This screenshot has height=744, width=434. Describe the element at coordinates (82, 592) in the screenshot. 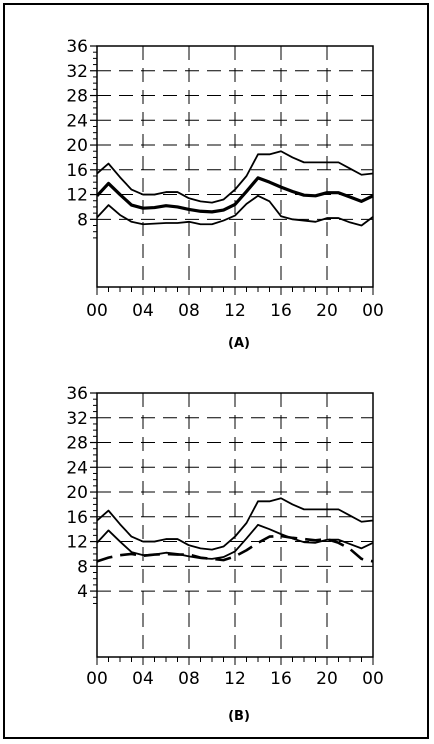

I see `y-tick-label: 4` at that location.